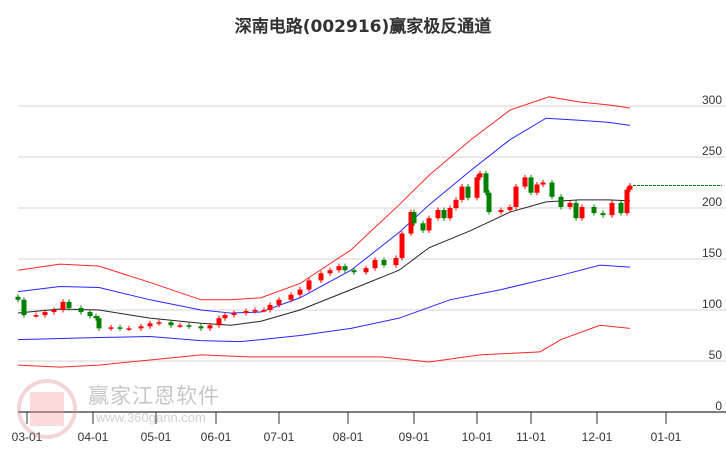 The height and width of the screenshot is (450, 726). What do you see at coordinates (477, 437) in the screenshot?
I see `x-tick-label: 10-01` at bounding box center [477, 437].